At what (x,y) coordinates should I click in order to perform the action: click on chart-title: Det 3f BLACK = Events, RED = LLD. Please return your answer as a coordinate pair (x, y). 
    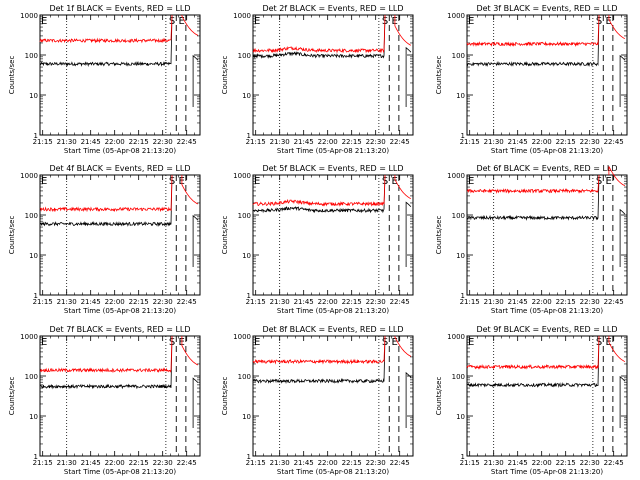
    Looking at the image, I should click on (546, 8).